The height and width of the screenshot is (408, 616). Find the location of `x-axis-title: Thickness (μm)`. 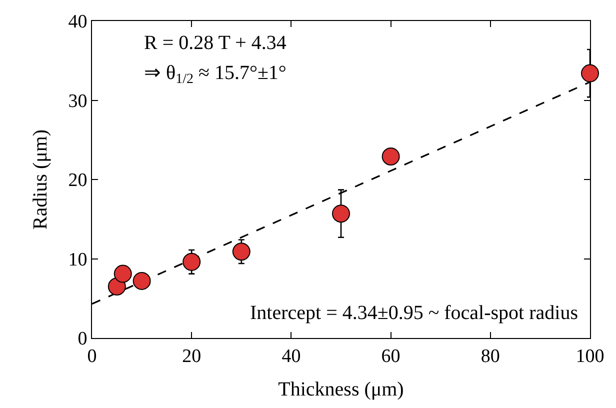

x-axis-title: Thickness (μm) is located at coordinates (341, 389).